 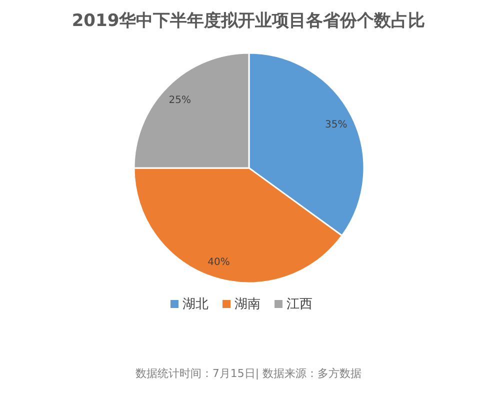 I want to click on legend-label: 江西, so click(x=299, y=304).